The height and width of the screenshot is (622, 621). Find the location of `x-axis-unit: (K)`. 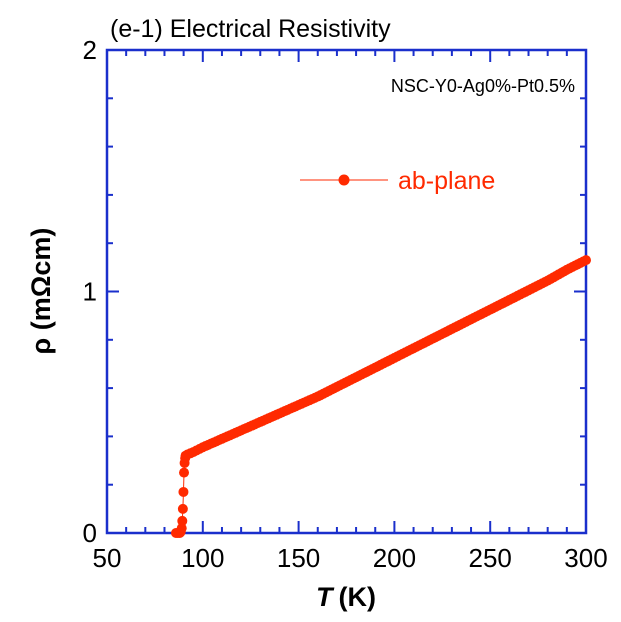

x-axis-unit: (K) is located at coordinates (357, 597).